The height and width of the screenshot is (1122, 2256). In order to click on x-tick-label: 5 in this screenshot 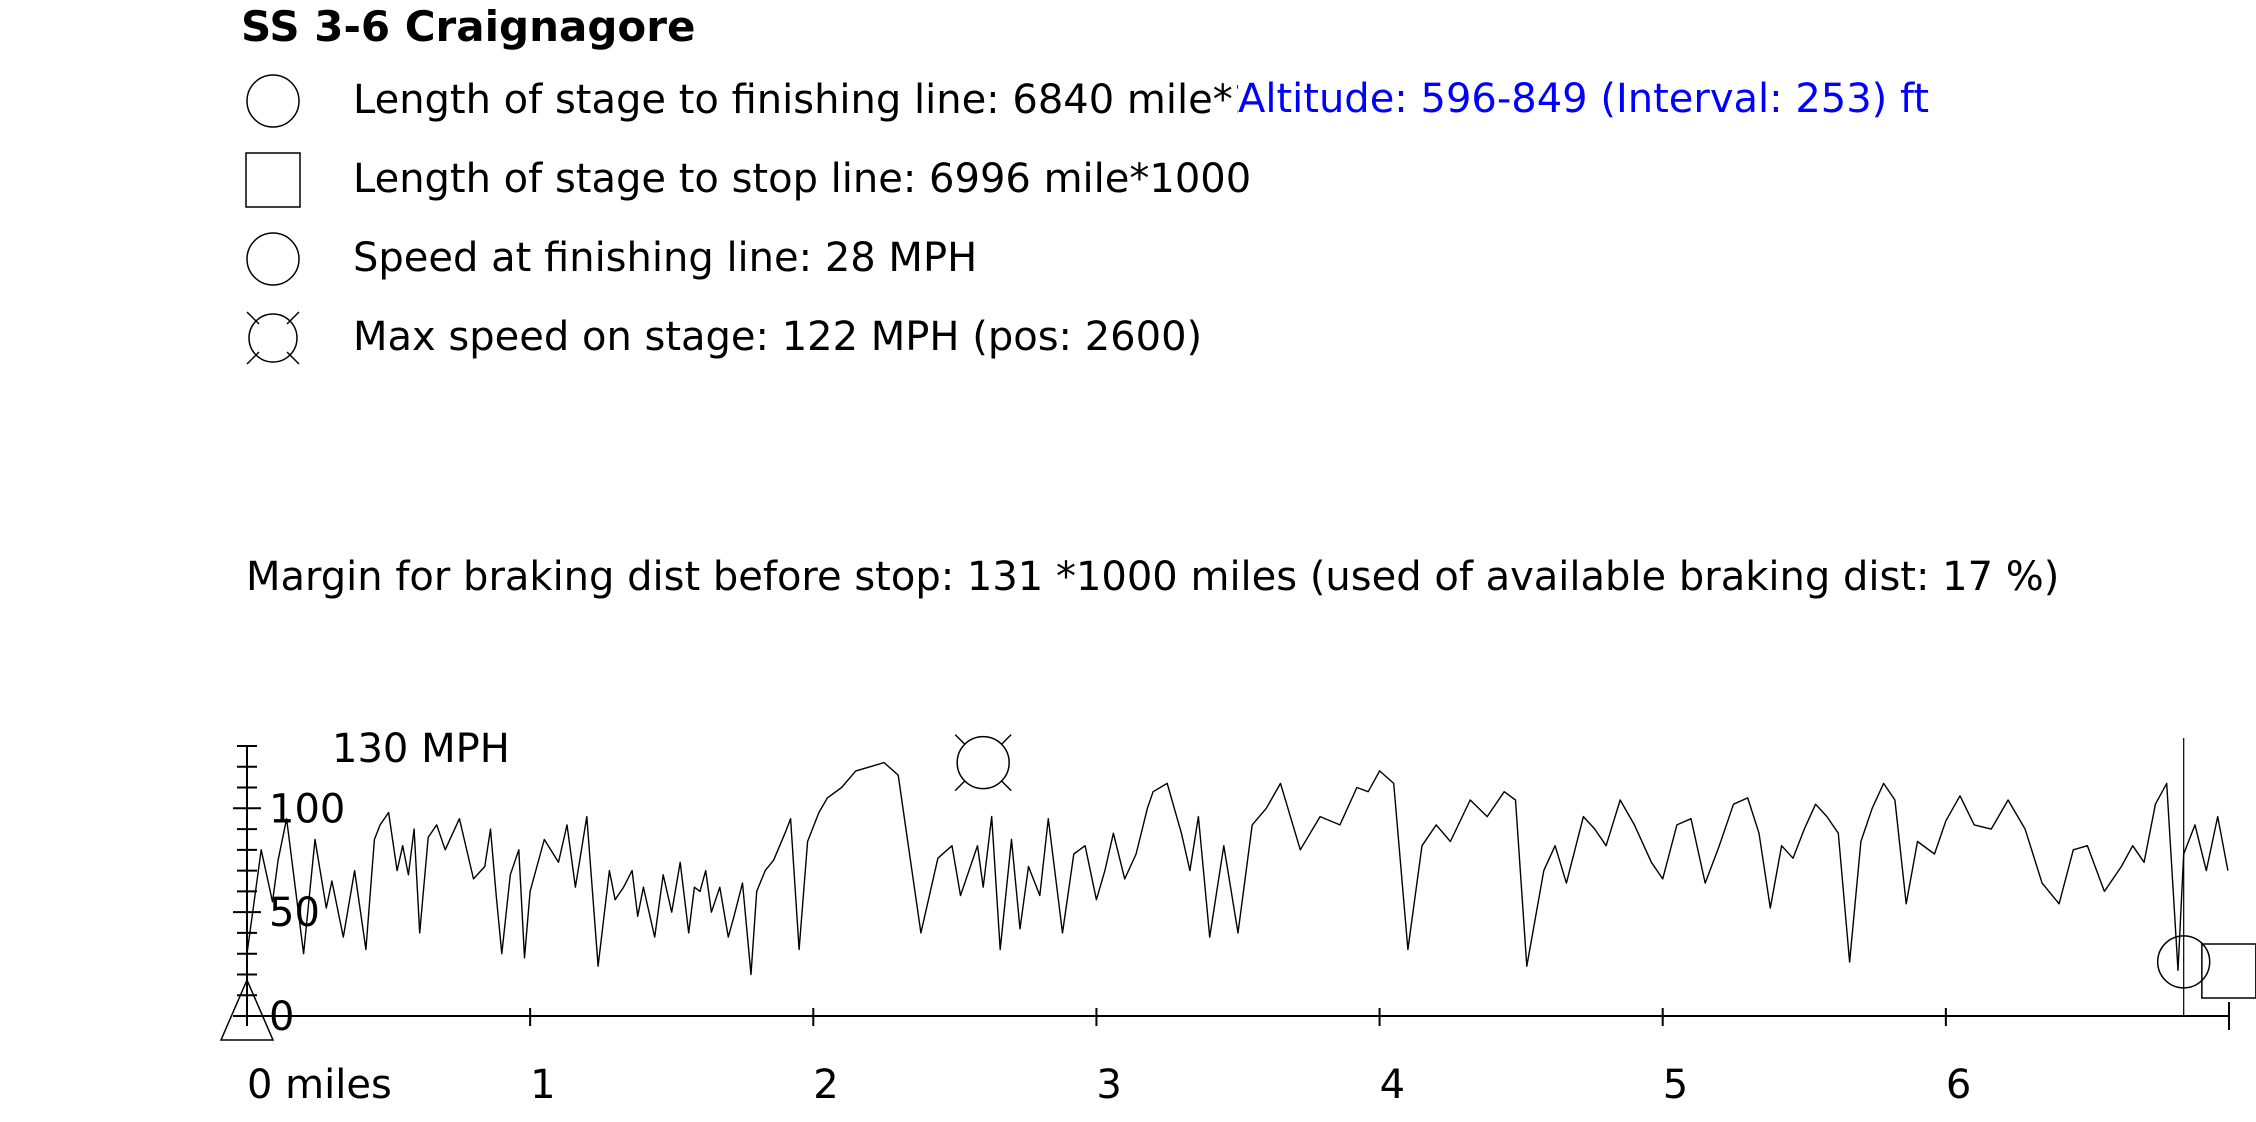, I will do `click(1675, 1085)`.